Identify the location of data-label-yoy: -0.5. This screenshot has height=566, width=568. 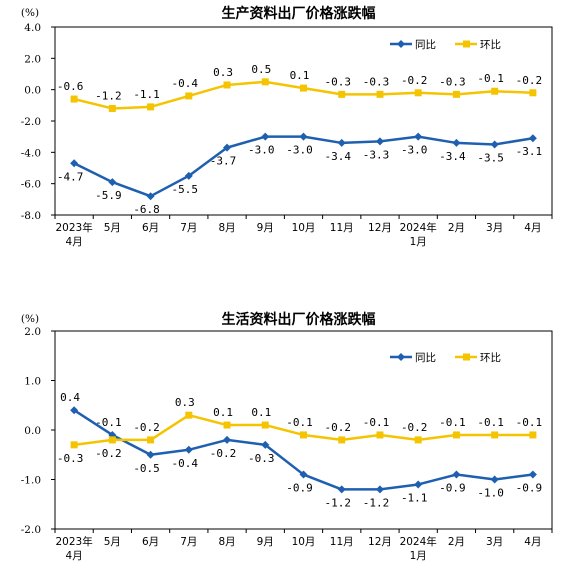
(146, 468).